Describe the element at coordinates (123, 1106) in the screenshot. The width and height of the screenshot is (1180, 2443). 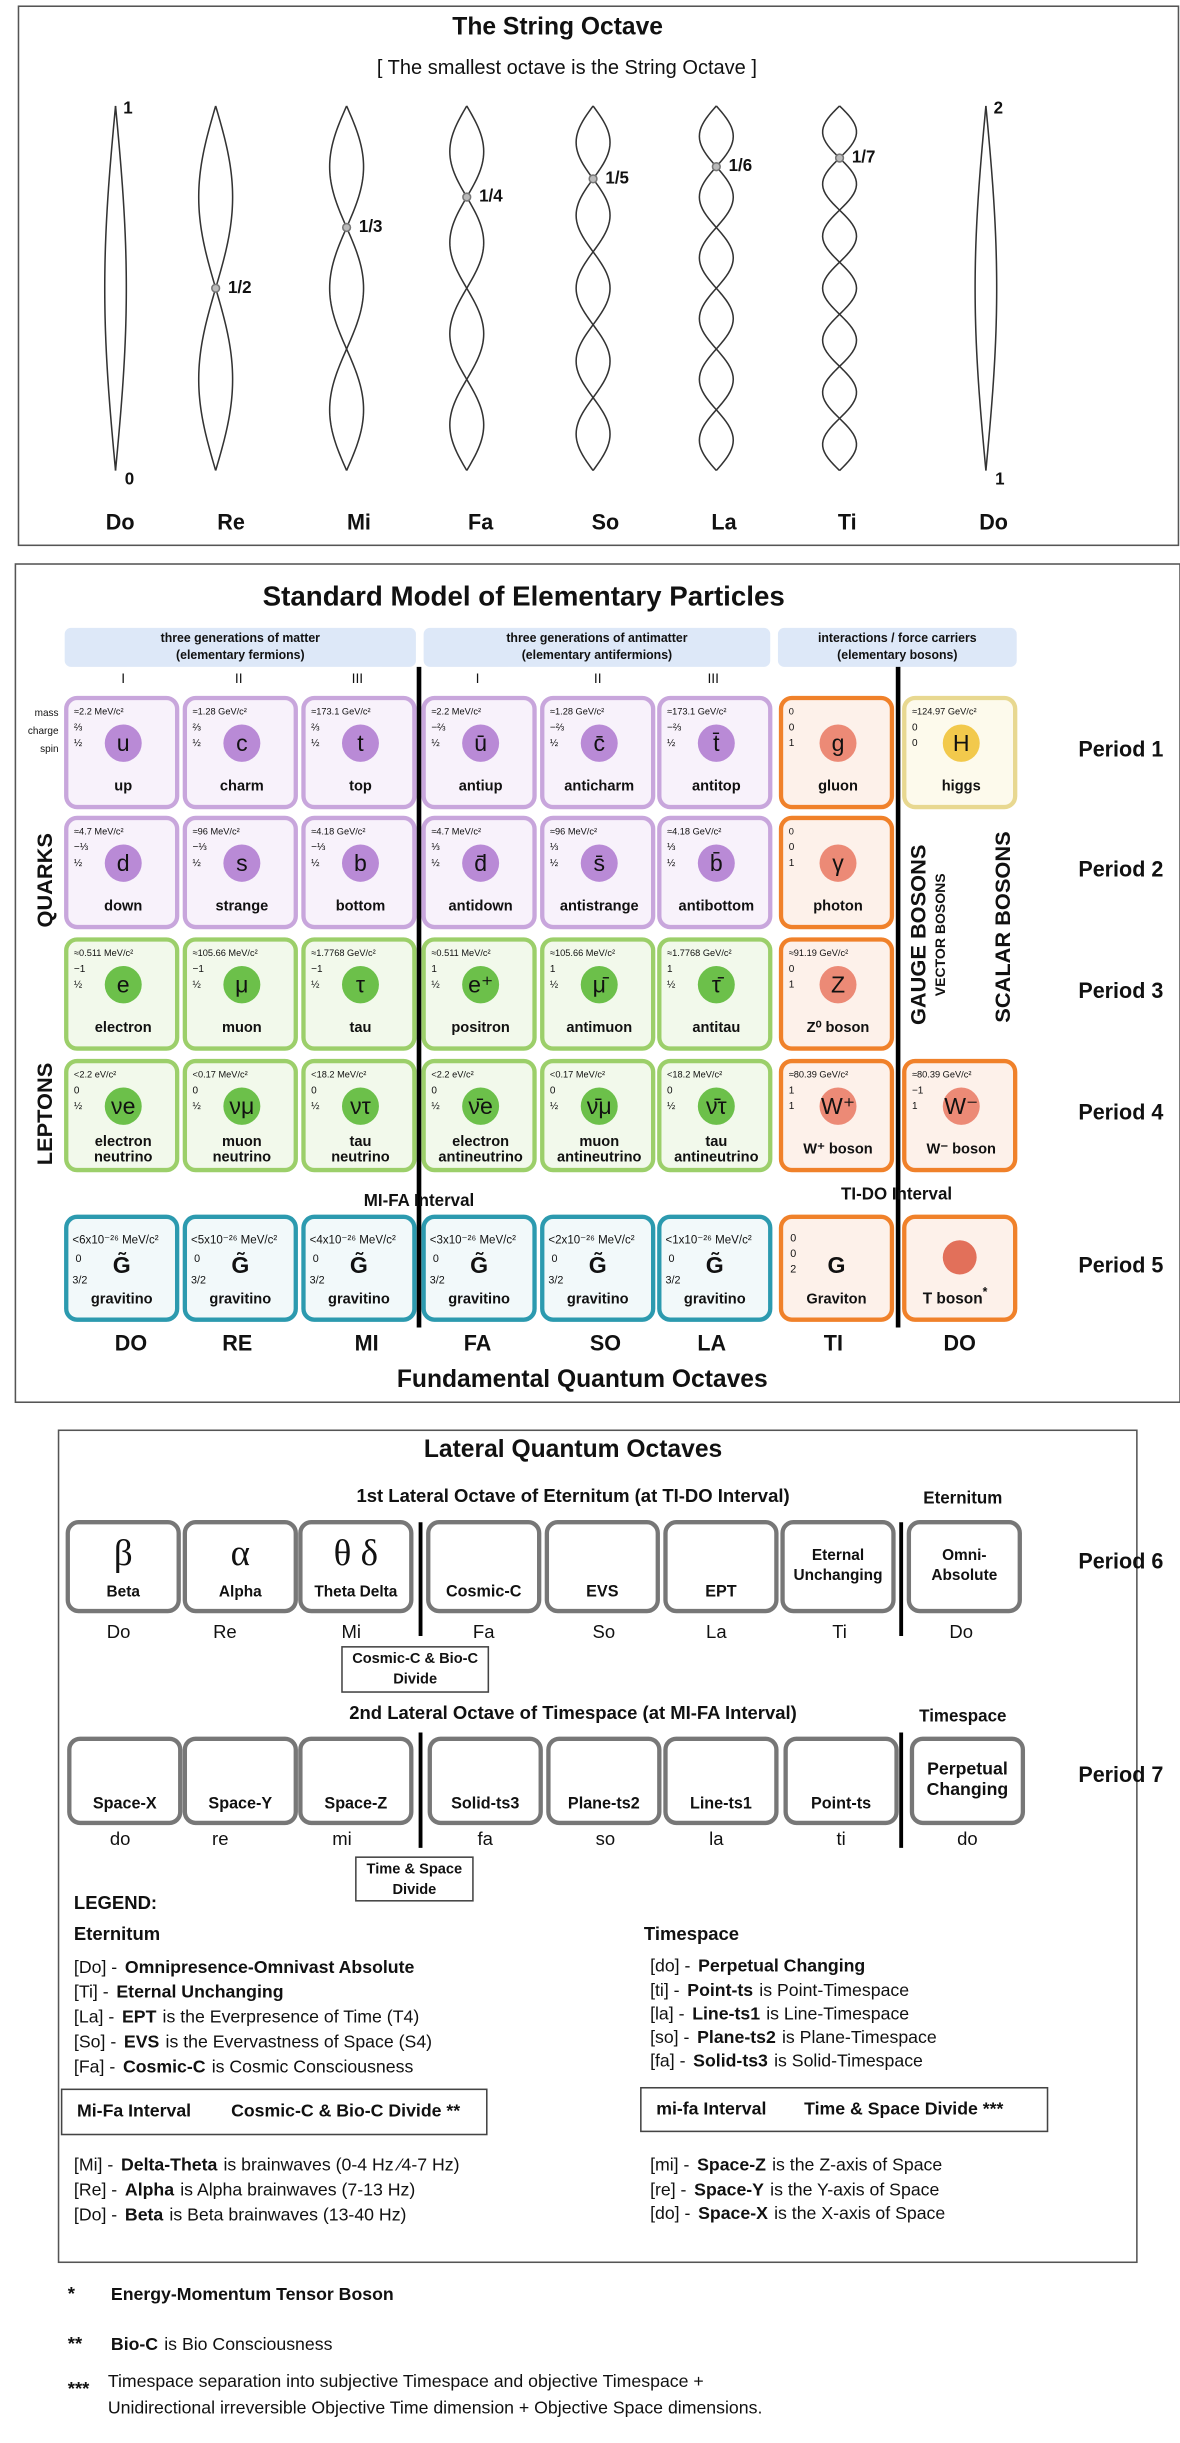
I see `symbol: νe` at that location.